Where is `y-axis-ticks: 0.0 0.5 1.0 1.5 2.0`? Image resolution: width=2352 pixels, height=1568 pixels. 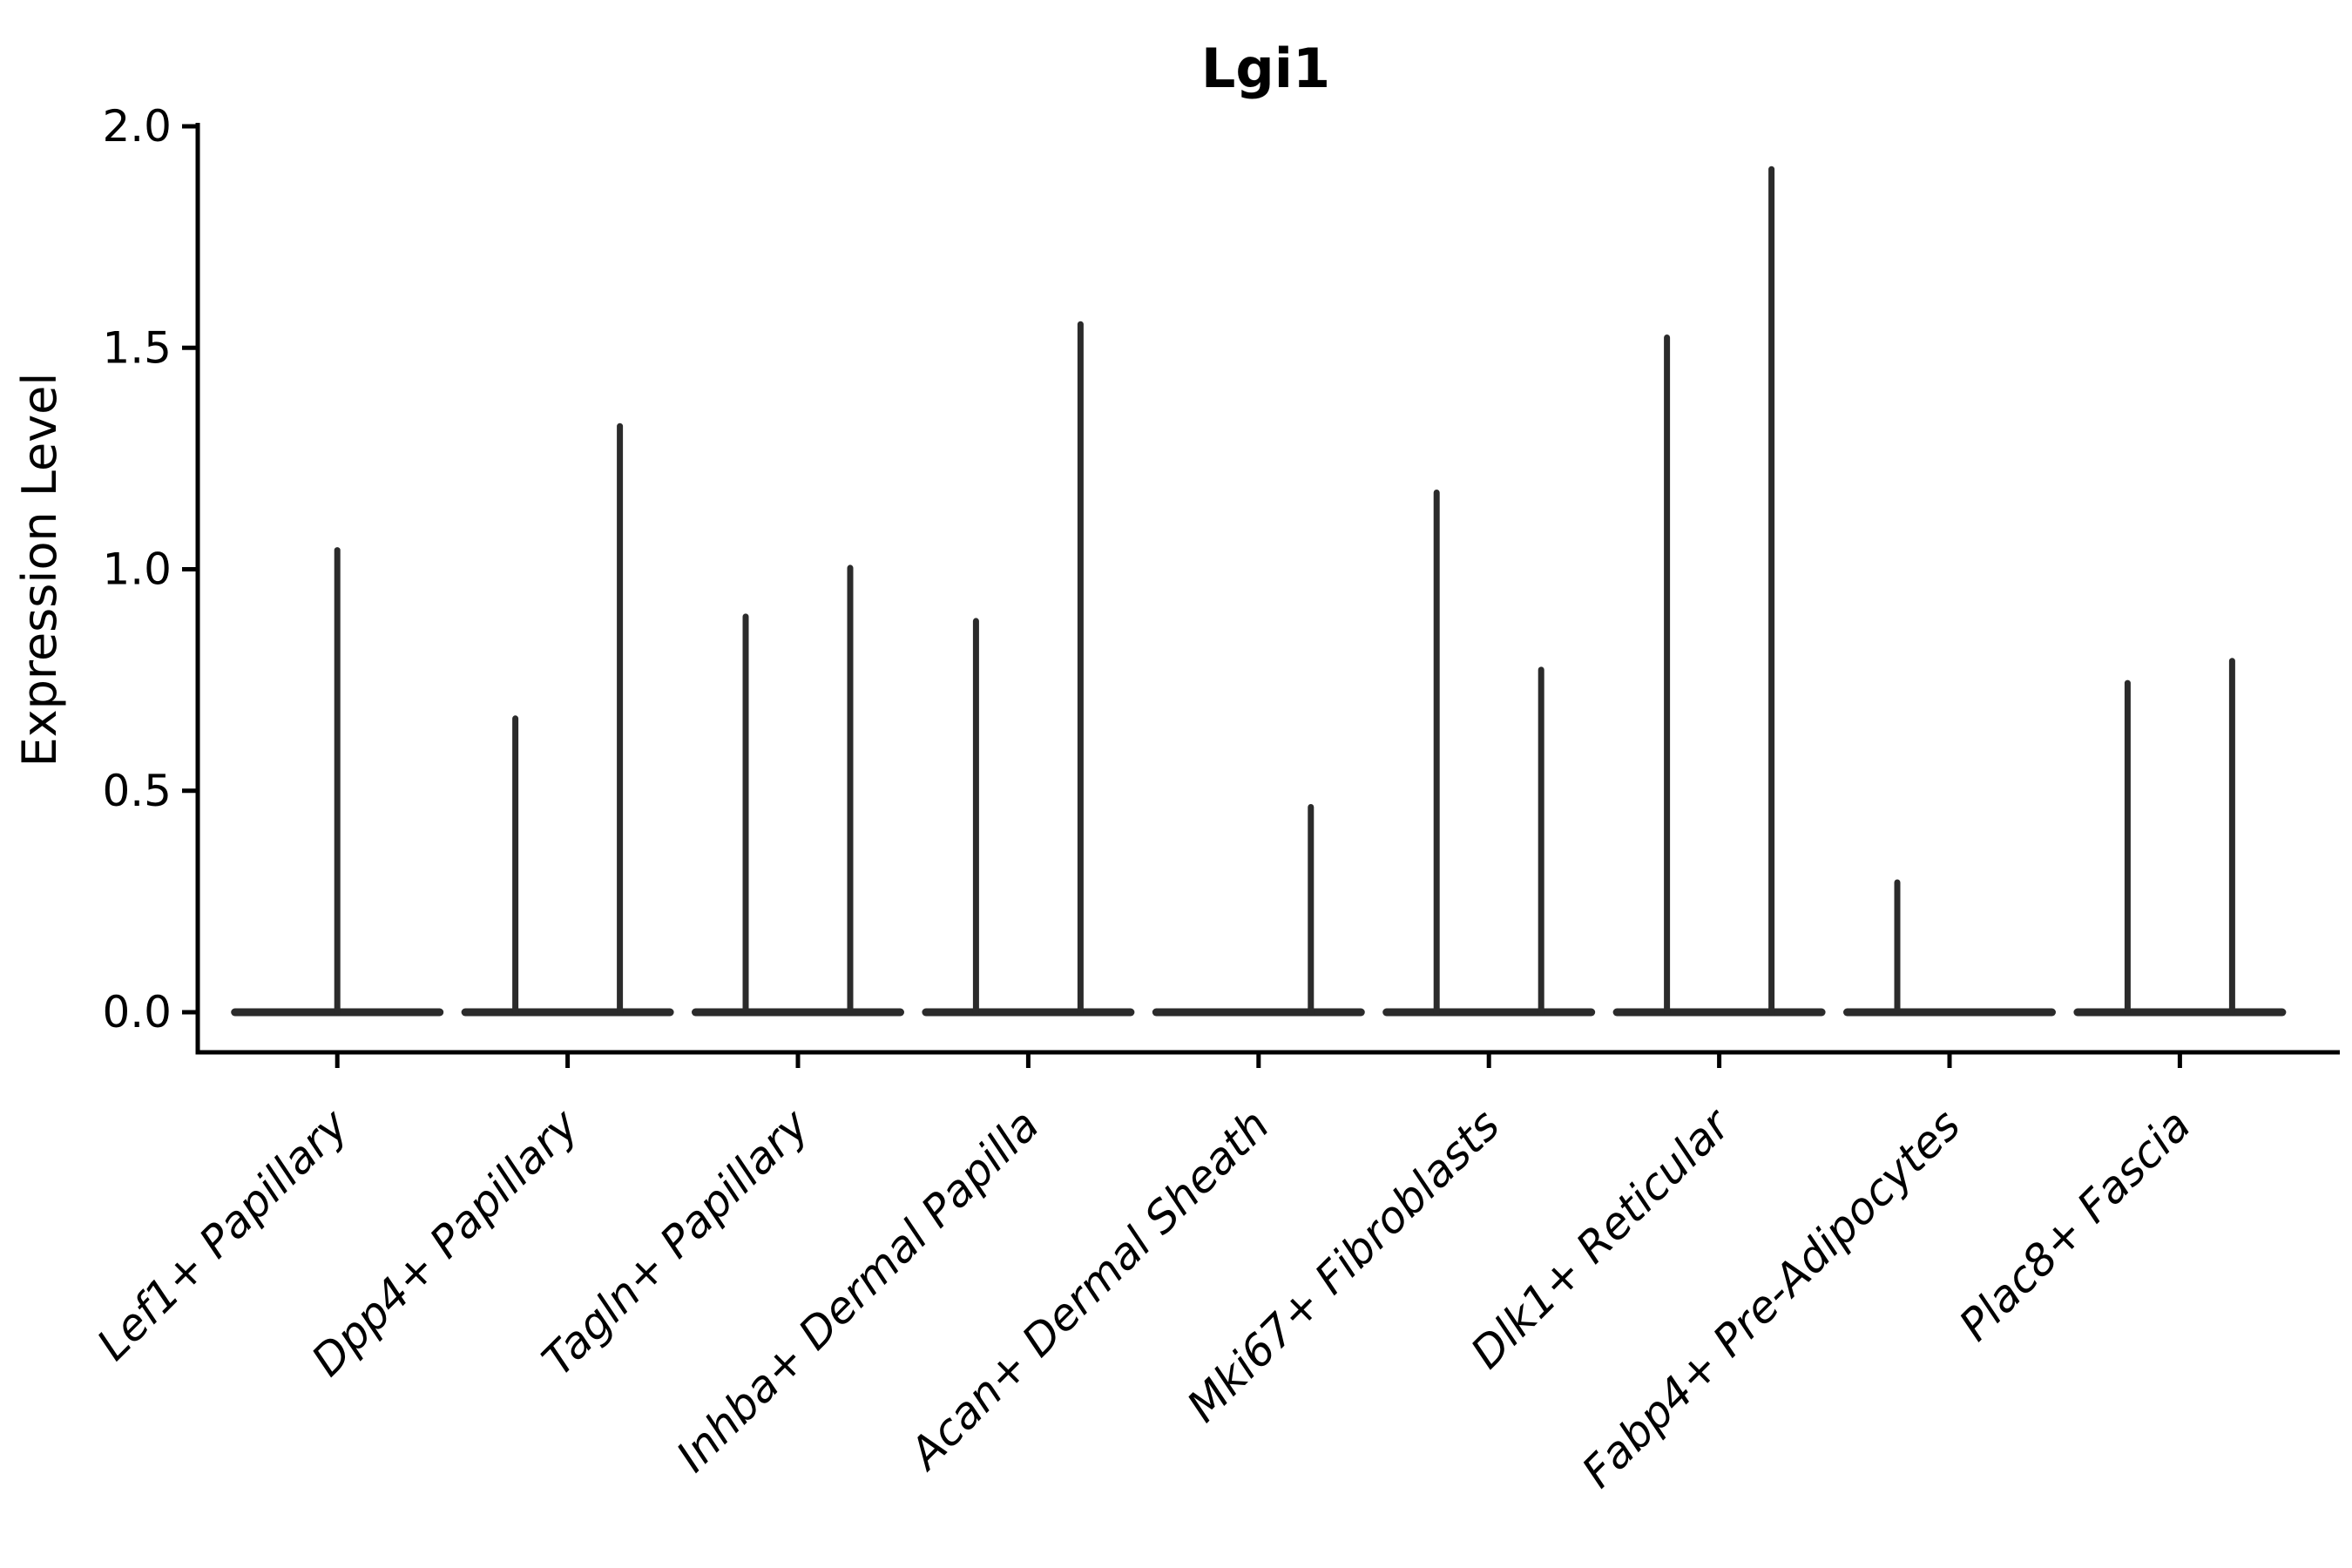
y-axis-ticks: 0.0 0.5 1.0 1.5 2.0 is located at coordinates (150, 569).